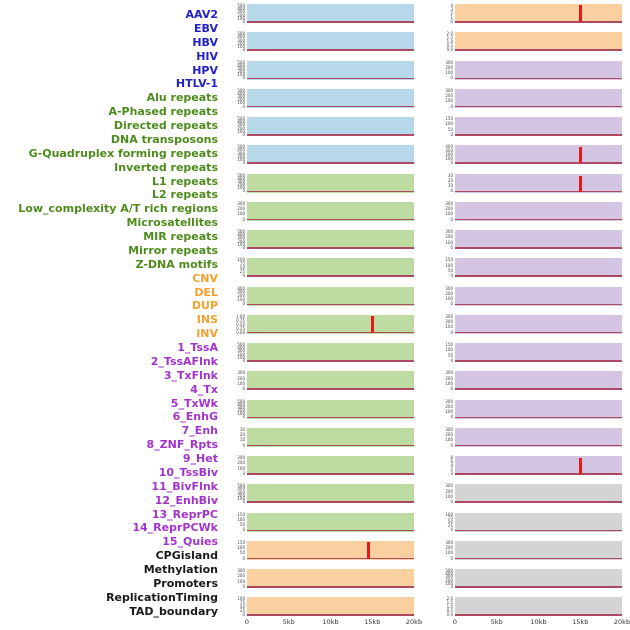 The height and width of the screenshot is (630, 630). I want to click on y-axis-tick-value: 0.00, so click(240, 332).